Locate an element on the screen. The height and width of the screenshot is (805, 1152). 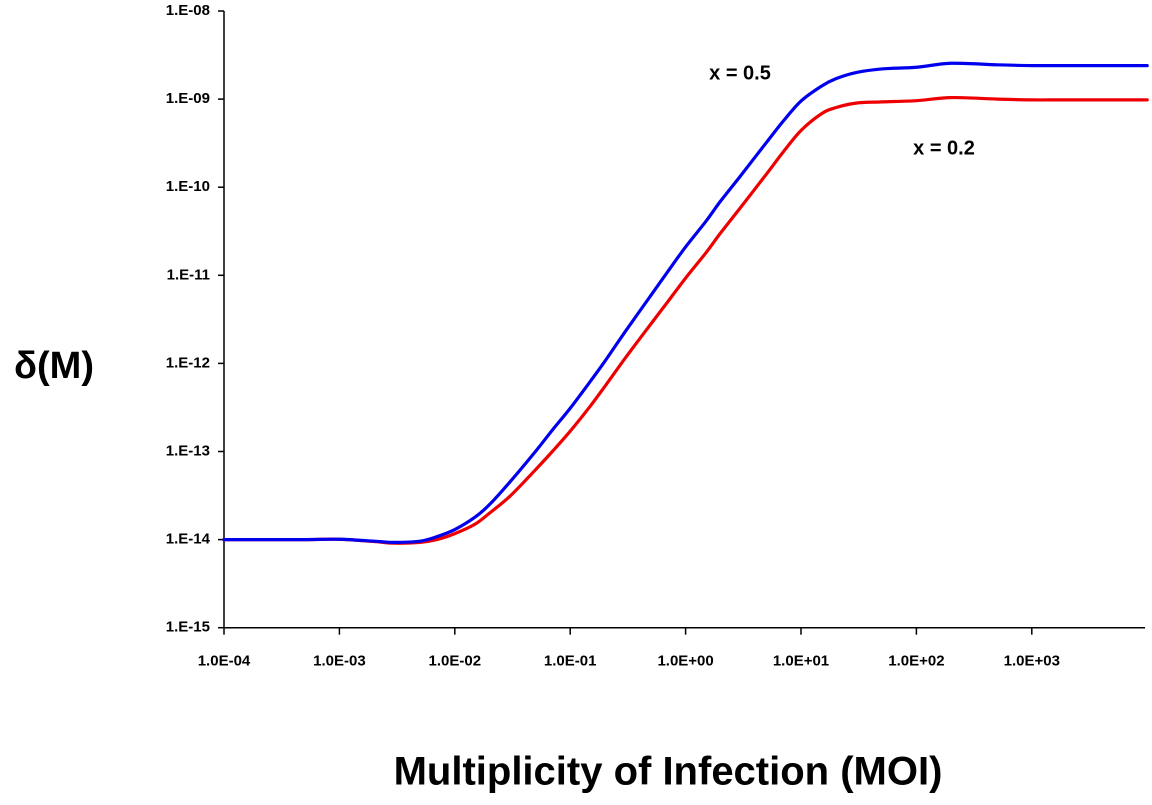
y-axis-title: δ(M) is located at coordinates (54, 366).